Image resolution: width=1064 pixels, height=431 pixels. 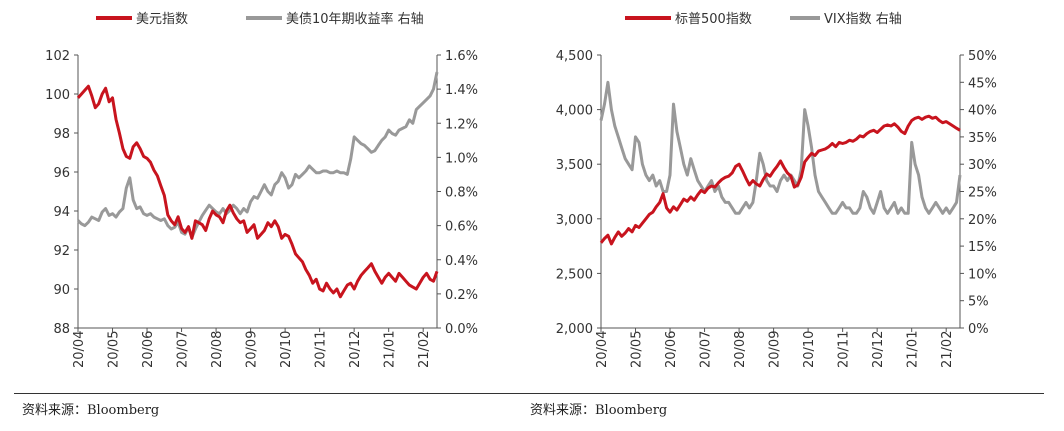 What do you see at coordinates (61, 251) in the screenshot?
I see `y-left-tick-label: 92` at bounding box center [61, 251].